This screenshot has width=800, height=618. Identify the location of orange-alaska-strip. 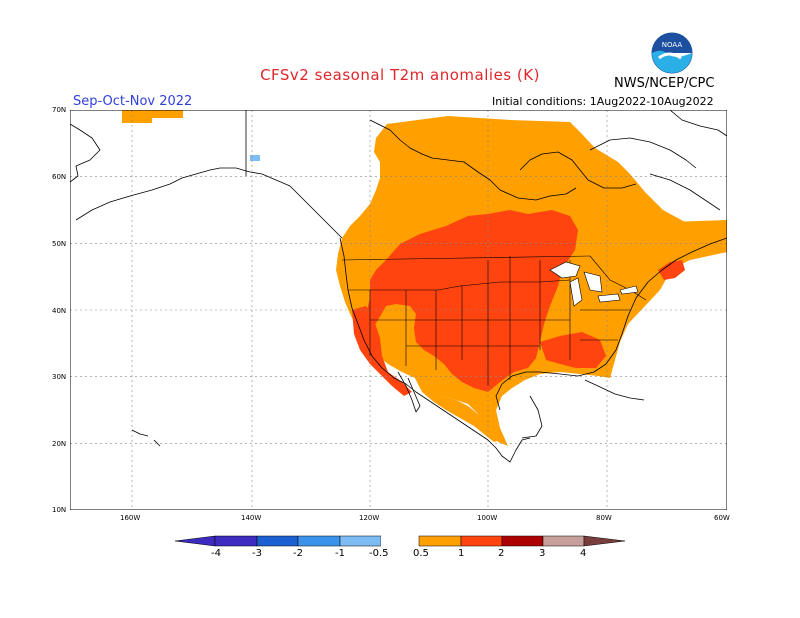
(152, 116).